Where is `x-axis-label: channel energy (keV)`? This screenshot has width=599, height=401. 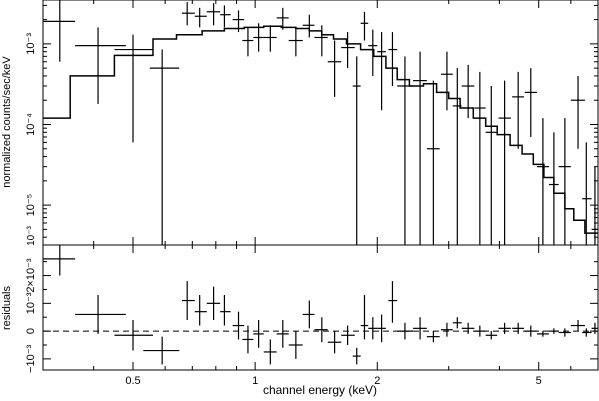 x-axis-label: channel energy (keV) is located at coordinates (320, 390).